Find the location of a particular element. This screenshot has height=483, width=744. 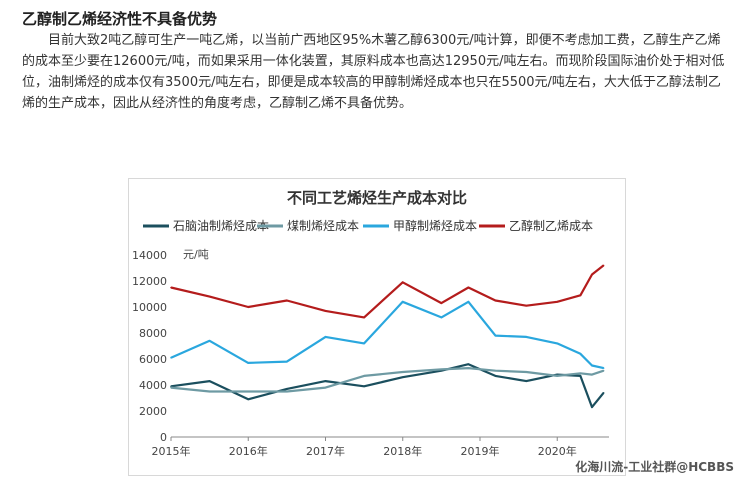

x-tick-label: 2015年 is located at coordinates (171, 451).